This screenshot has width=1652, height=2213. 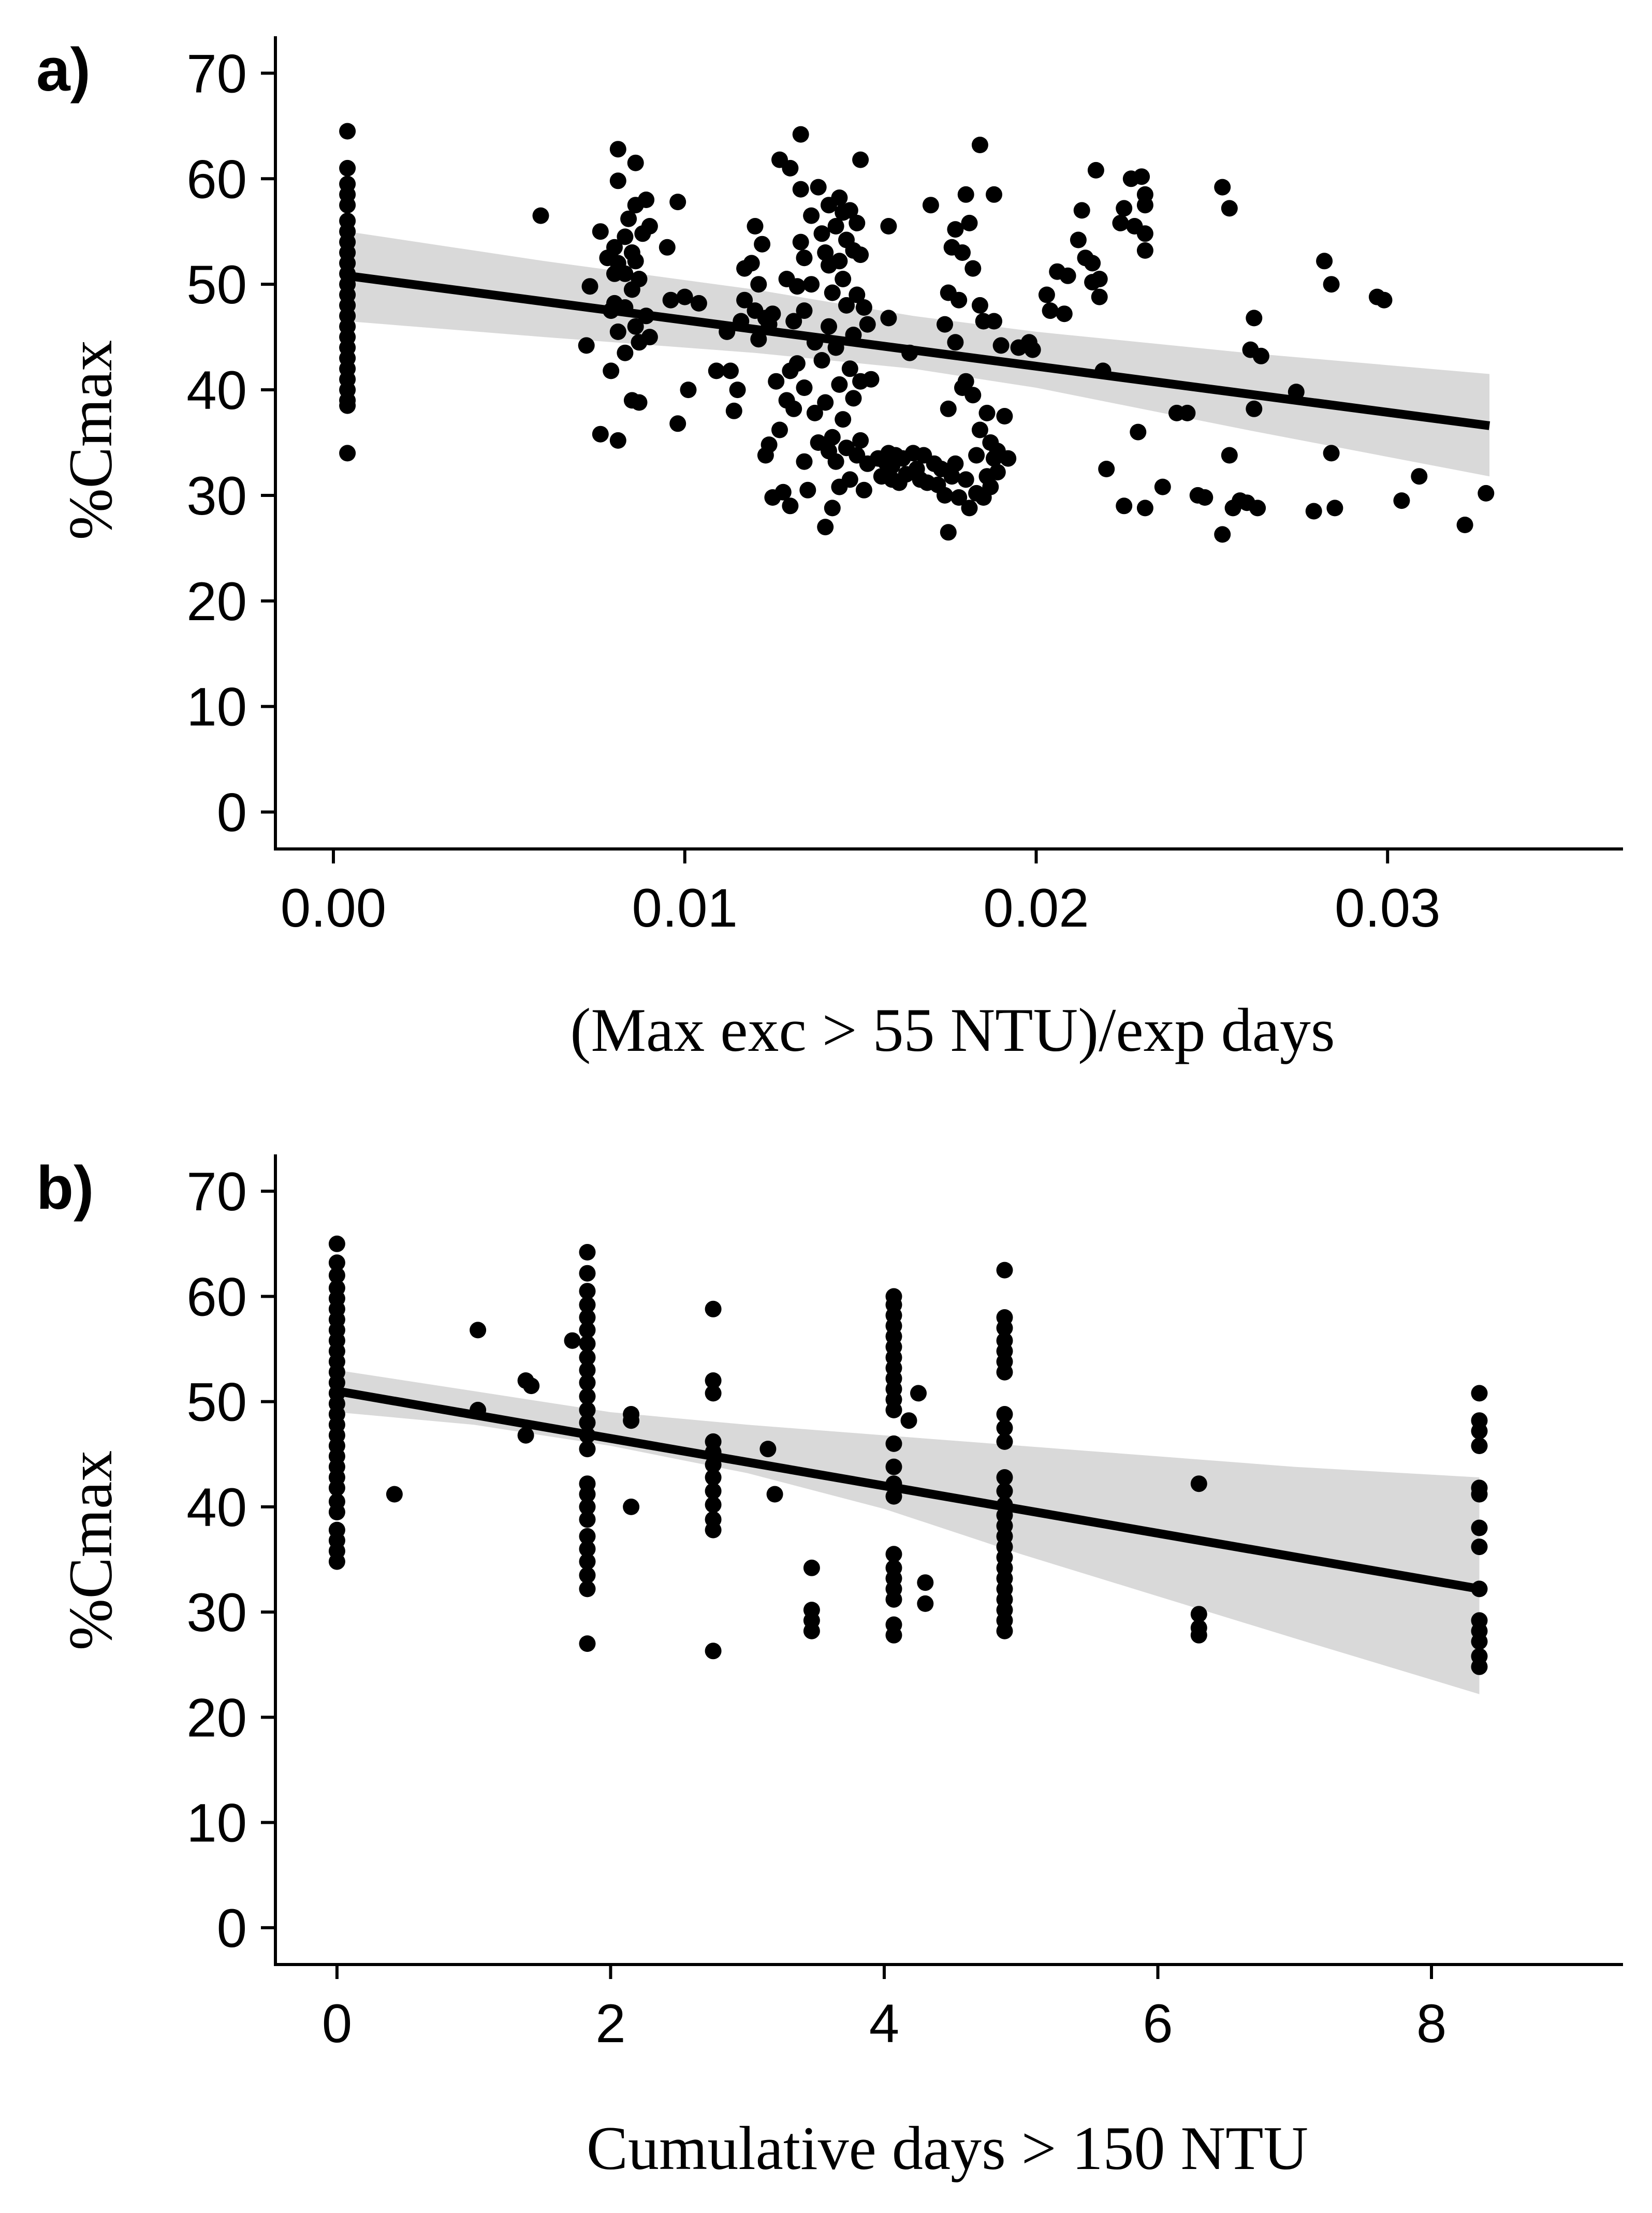 I want to click on panel-a-y-axis-title: %Cmax, so click(x=90, y=440).